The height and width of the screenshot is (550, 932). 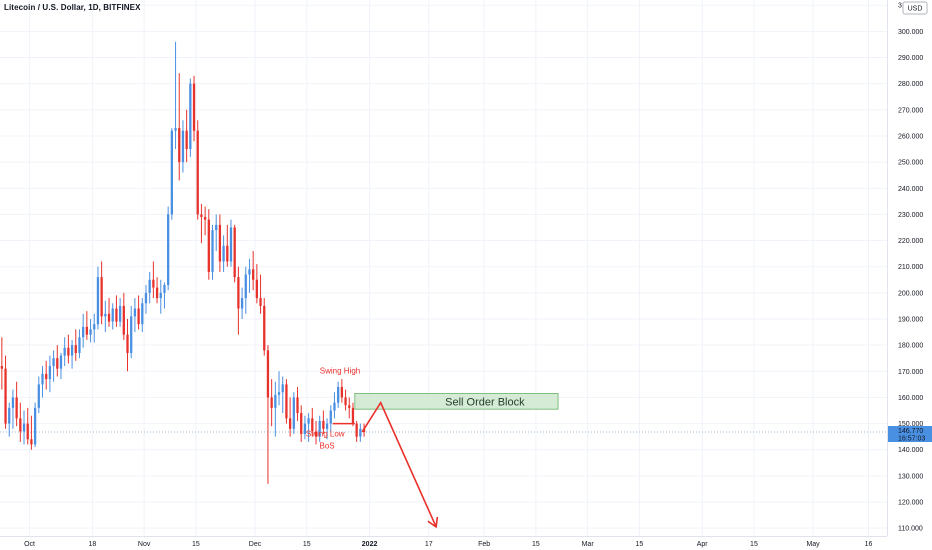 I want to click on last-price-value: 146.770, so click(x=910, y=431).